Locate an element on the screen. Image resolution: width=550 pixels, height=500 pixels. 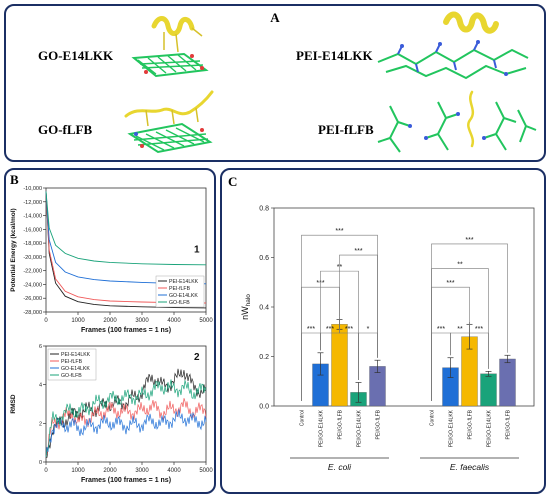
y-tick-label: -28,000 is located at coordinates (32, 313).